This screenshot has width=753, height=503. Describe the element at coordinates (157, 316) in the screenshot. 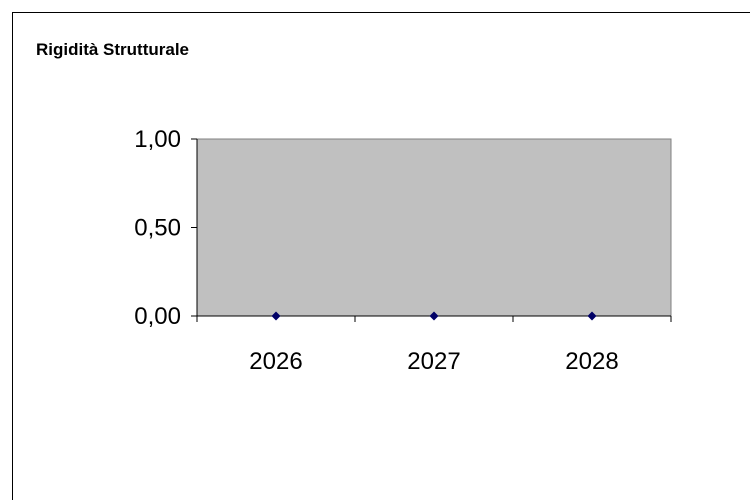

I see `y-tick-label: 0,00` at that location.